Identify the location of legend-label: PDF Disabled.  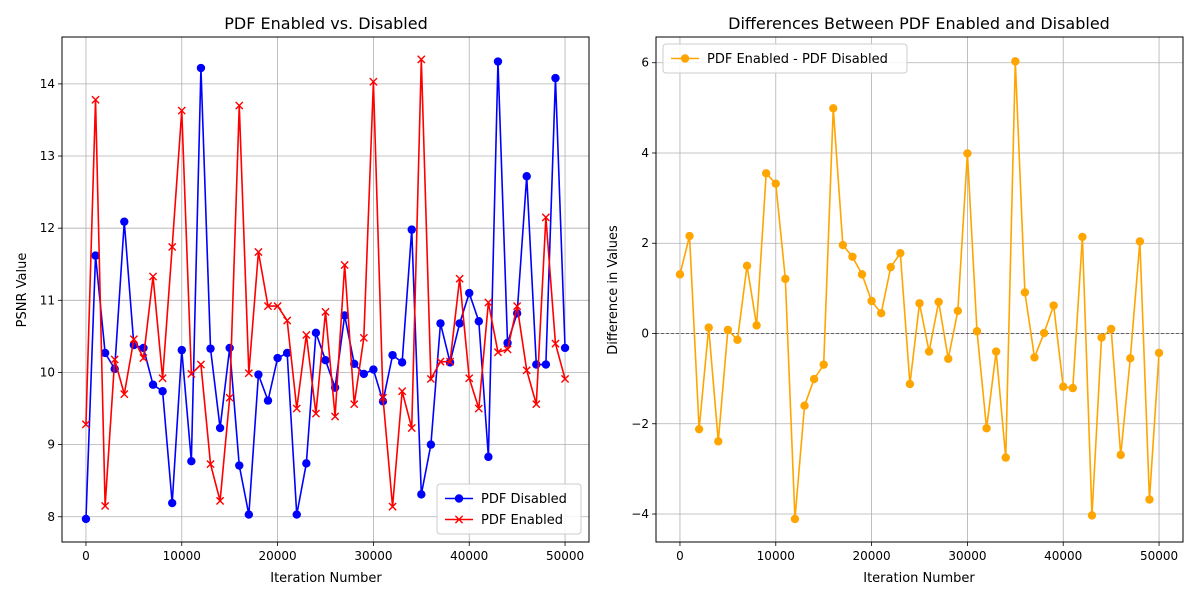
(524, 499).